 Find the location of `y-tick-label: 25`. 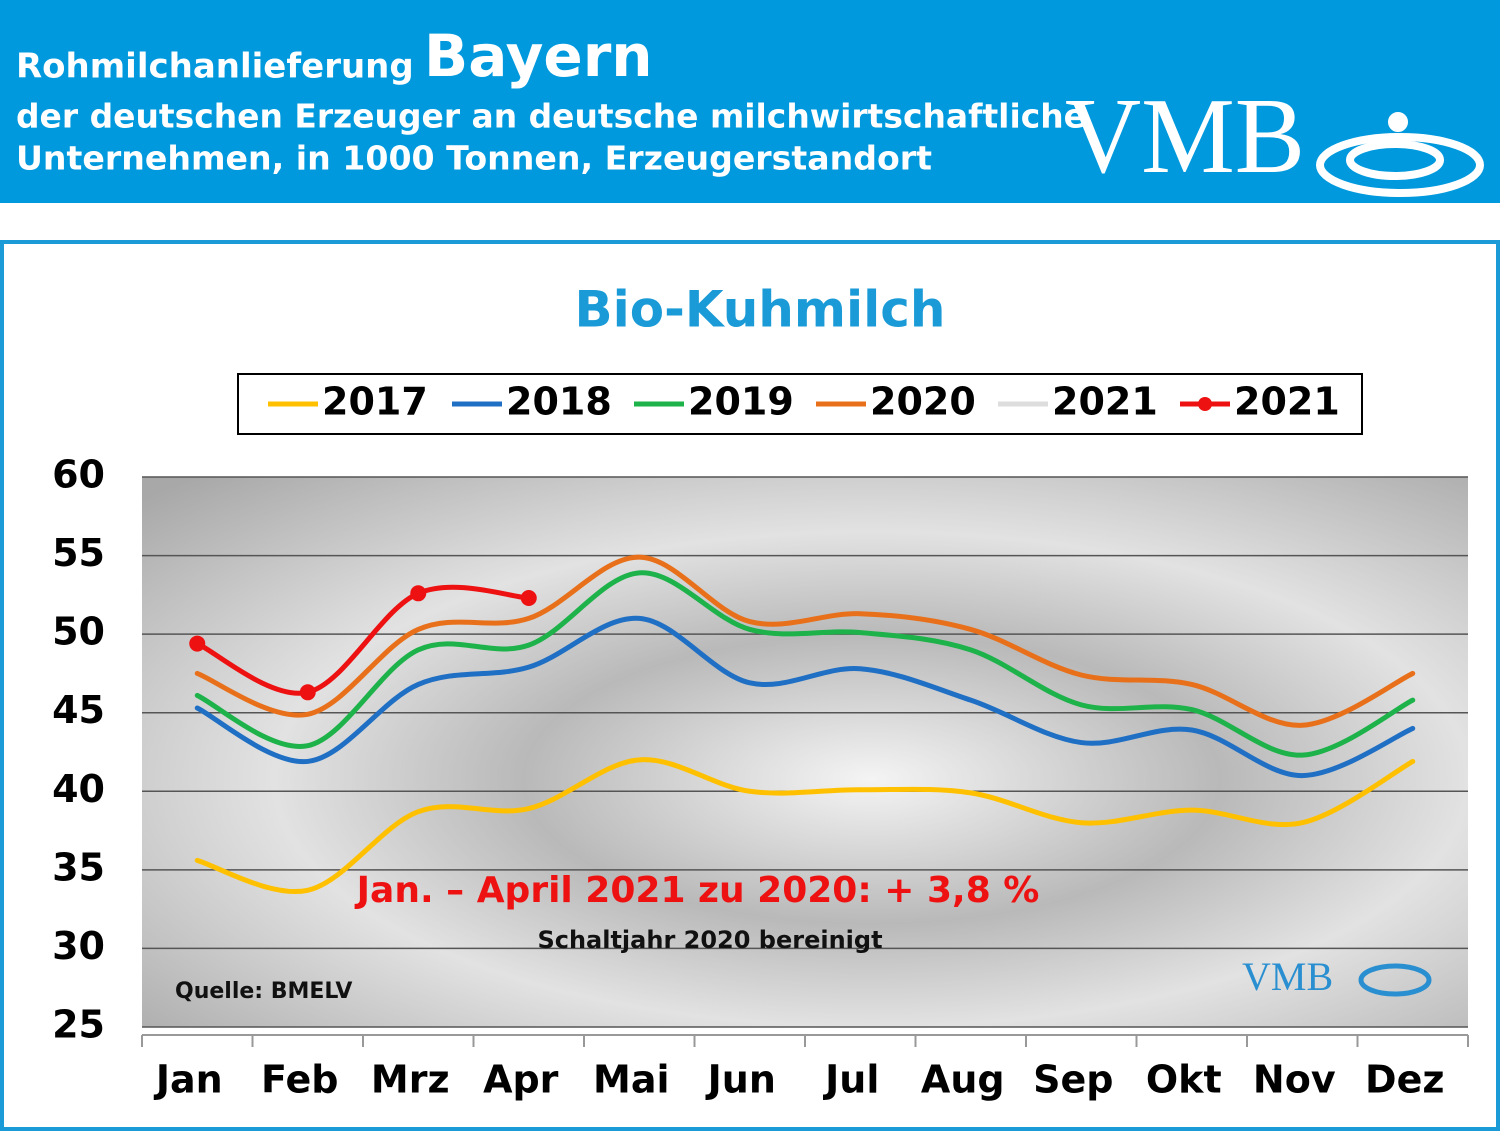

y-tick-label: 25 is located at coordinates (78, 1025).